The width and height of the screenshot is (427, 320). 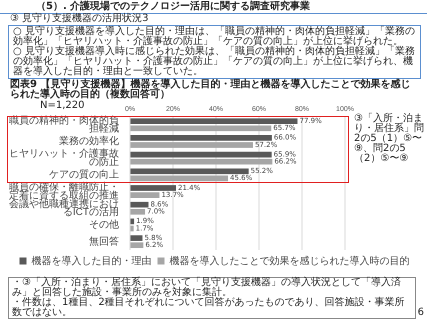 I want to click on y-tick-label: 業務の効率化, so click(x=89, y=141).